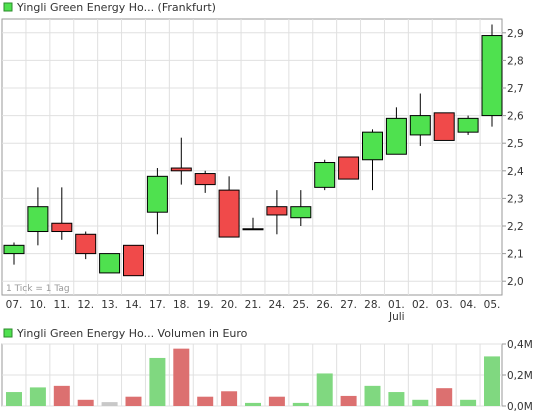 The image size is (545, 413). I want to click on volume-y-tick-label: 0,2M, so click(520, 376).